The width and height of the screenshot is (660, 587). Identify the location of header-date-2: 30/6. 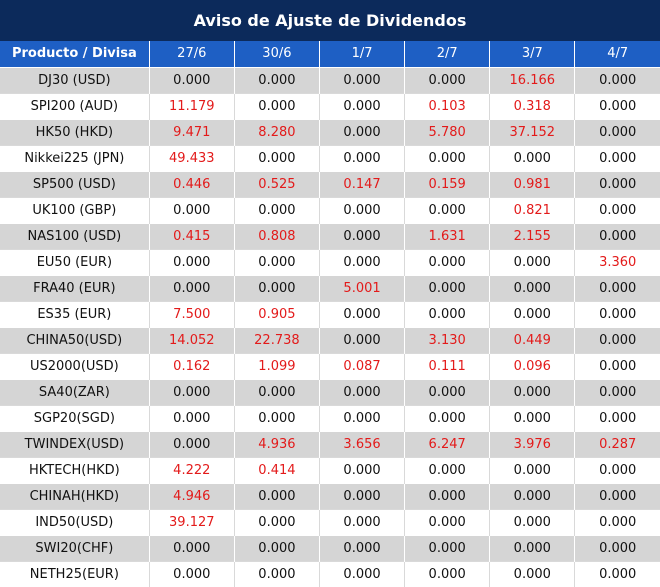
(276, 54).